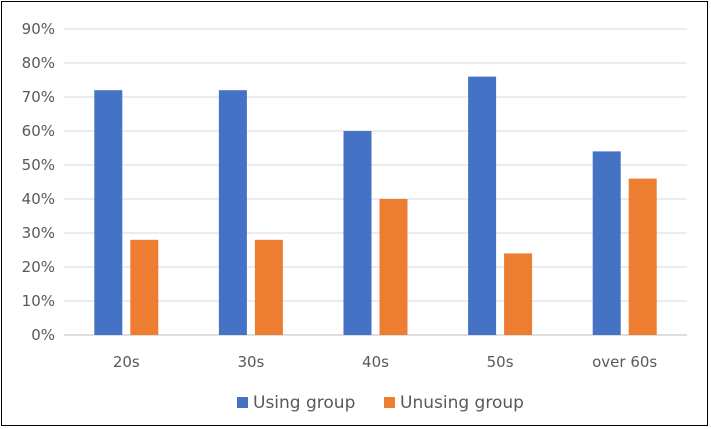 This screenshot has height=429, width=711. What do you see at coordinates (38, 301) in the screenshot?
I see `y-tick-label: 10%` at bounding box center [38, 301].